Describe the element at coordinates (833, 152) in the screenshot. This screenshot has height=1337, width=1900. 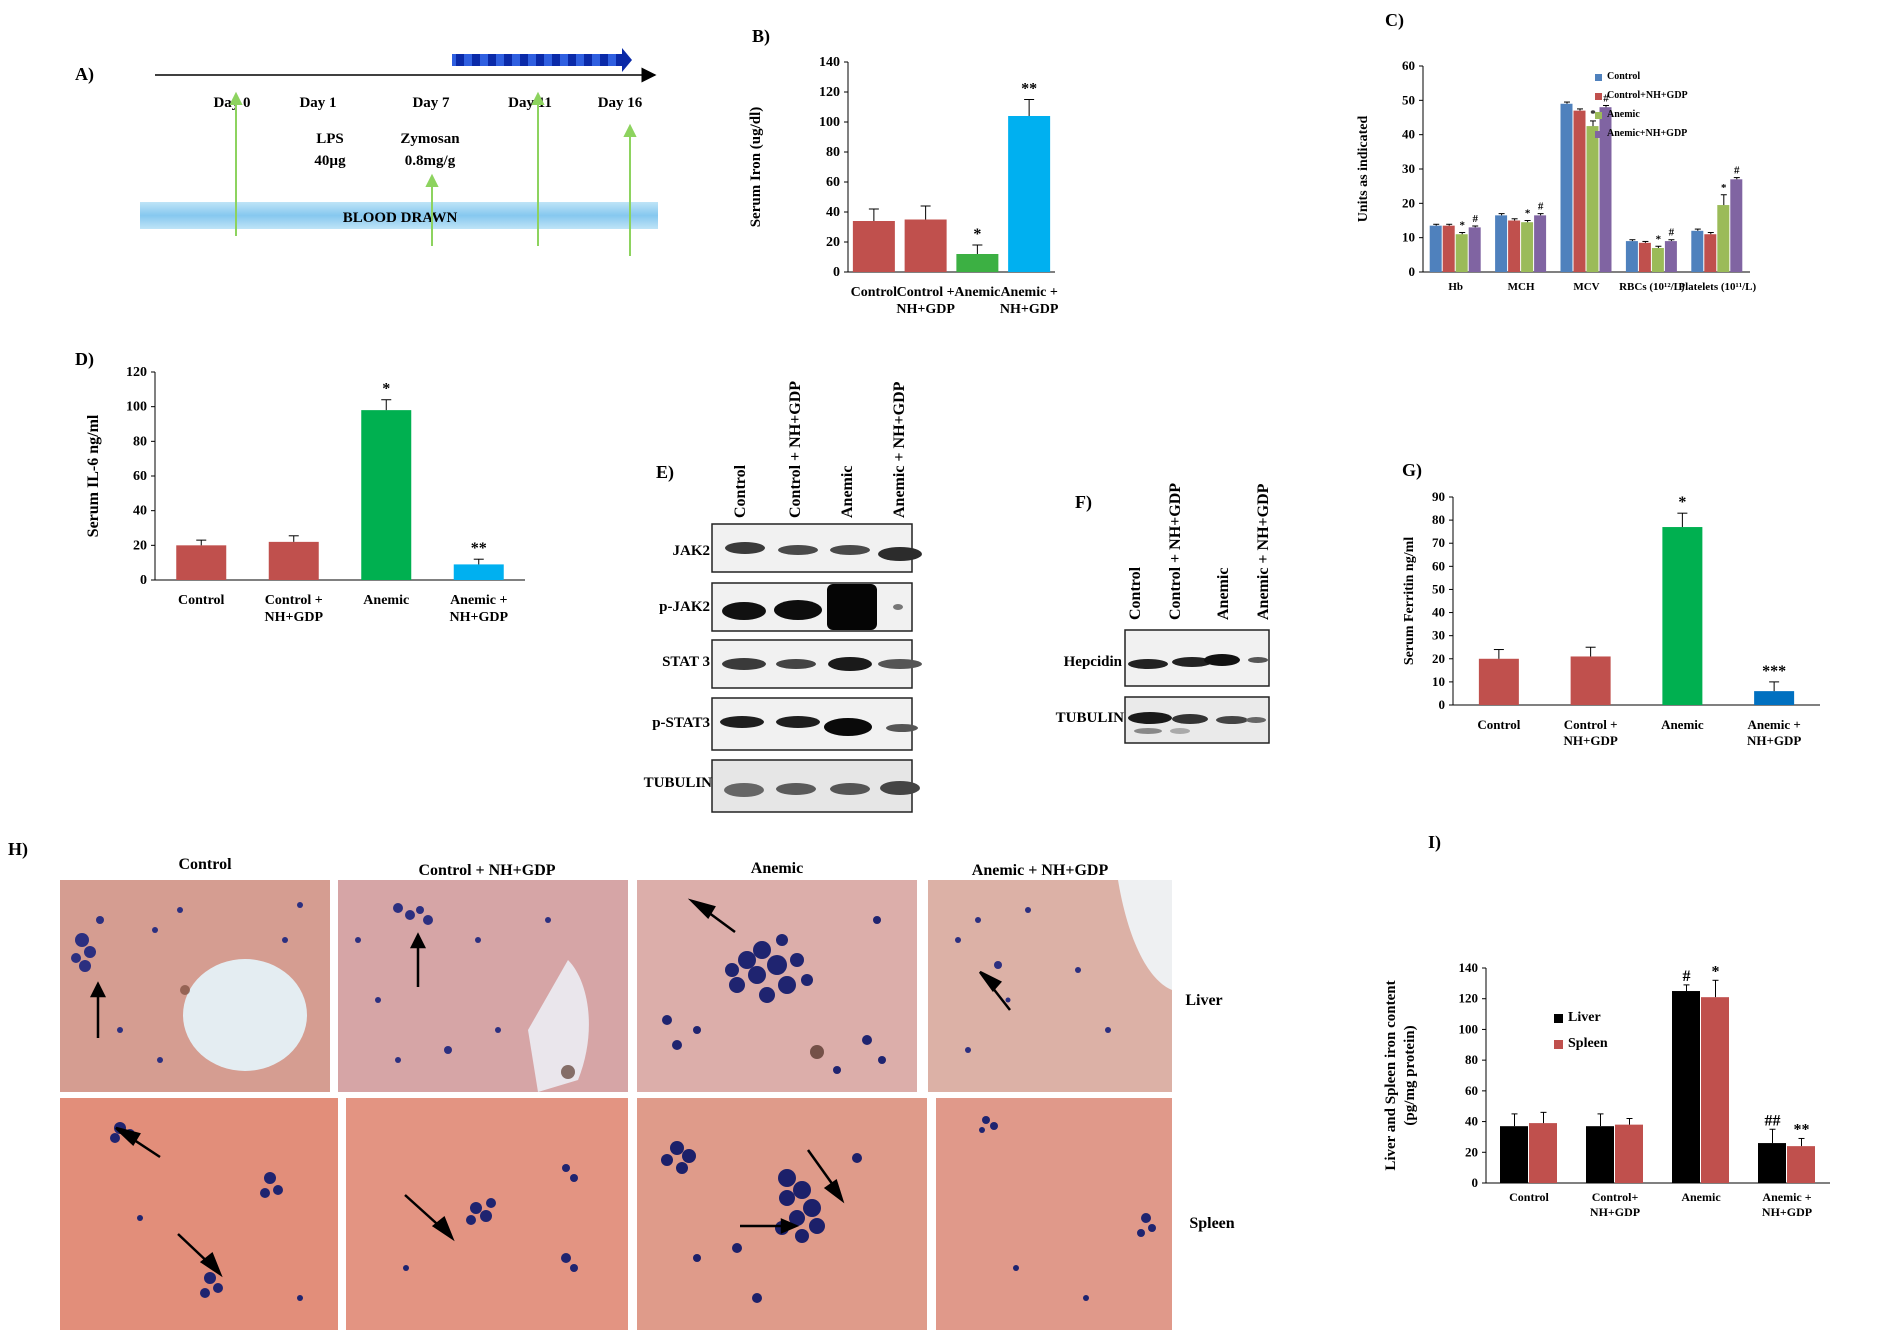
I see `y-tick-label: 80` at that location.